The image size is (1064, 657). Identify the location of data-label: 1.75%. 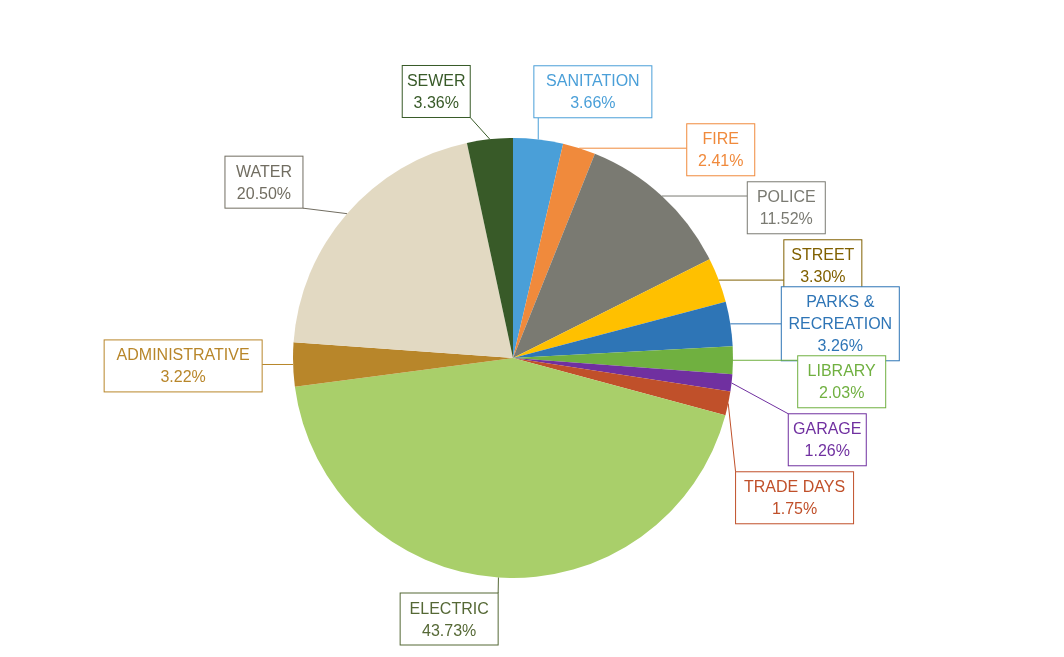
(794, 509).